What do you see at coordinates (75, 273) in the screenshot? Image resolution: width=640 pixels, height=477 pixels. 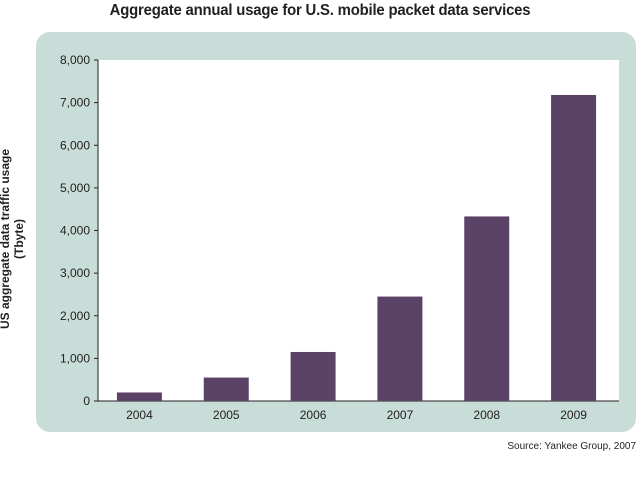 I see `y-tick-label: 3,000` at bounding box center [75, 273].